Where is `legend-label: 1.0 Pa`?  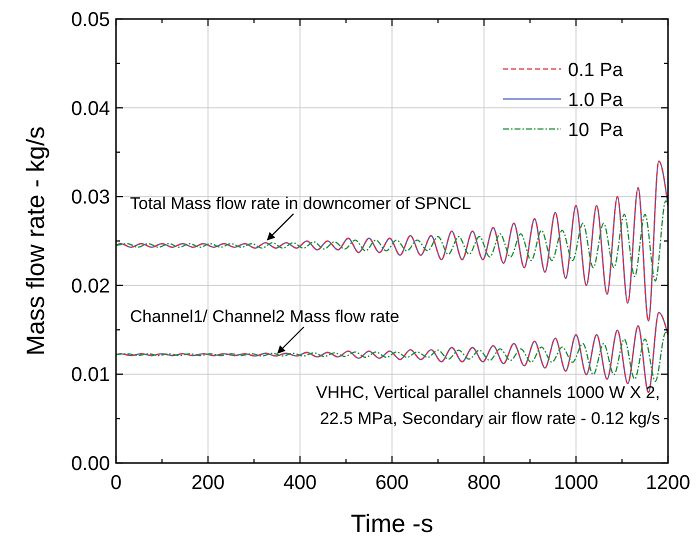 legend-label: 1.0 Pa is located at coordinates (596, 100).